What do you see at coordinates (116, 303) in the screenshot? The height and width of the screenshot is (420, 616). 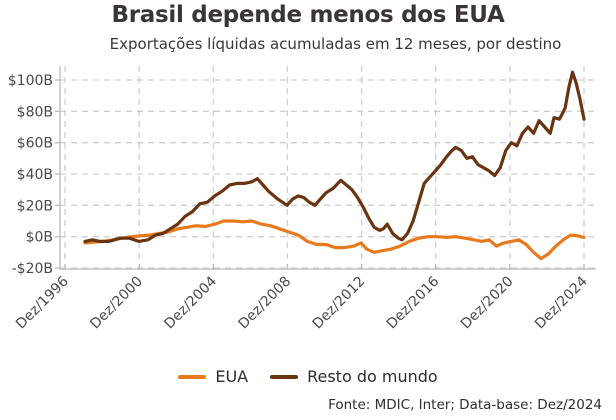 I see `x-tick-label: Dez/2000` at bounding box center [116, 303].